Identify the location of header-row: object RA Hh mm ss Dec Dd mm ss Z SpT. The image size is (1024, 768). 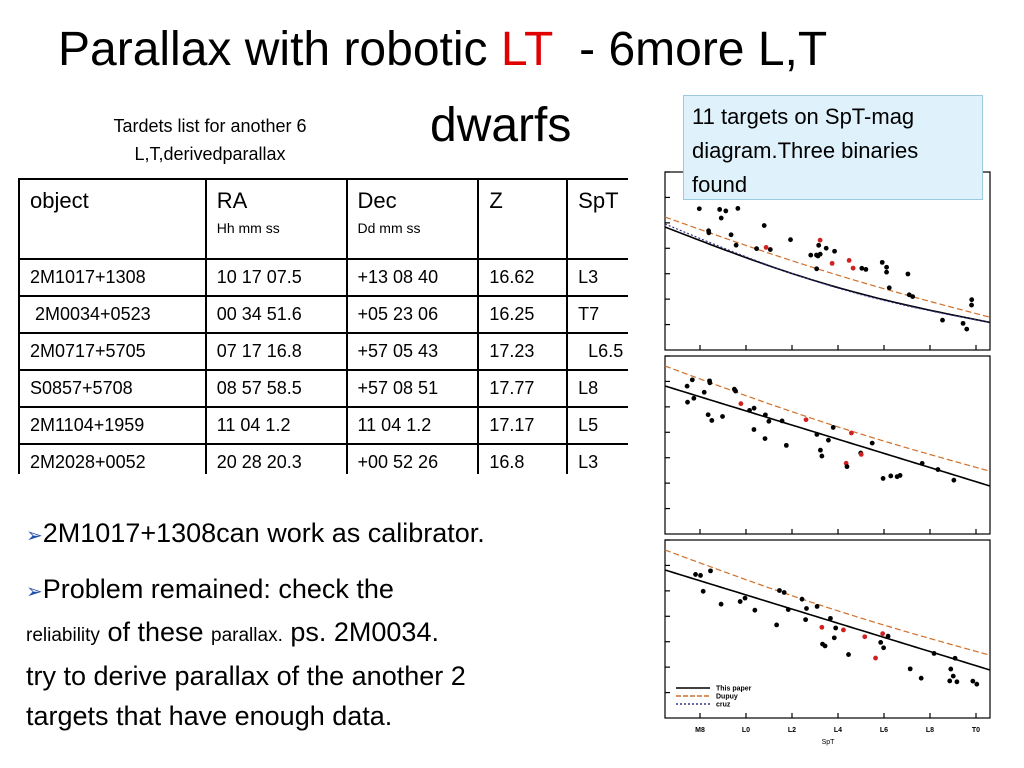
(324, 219).